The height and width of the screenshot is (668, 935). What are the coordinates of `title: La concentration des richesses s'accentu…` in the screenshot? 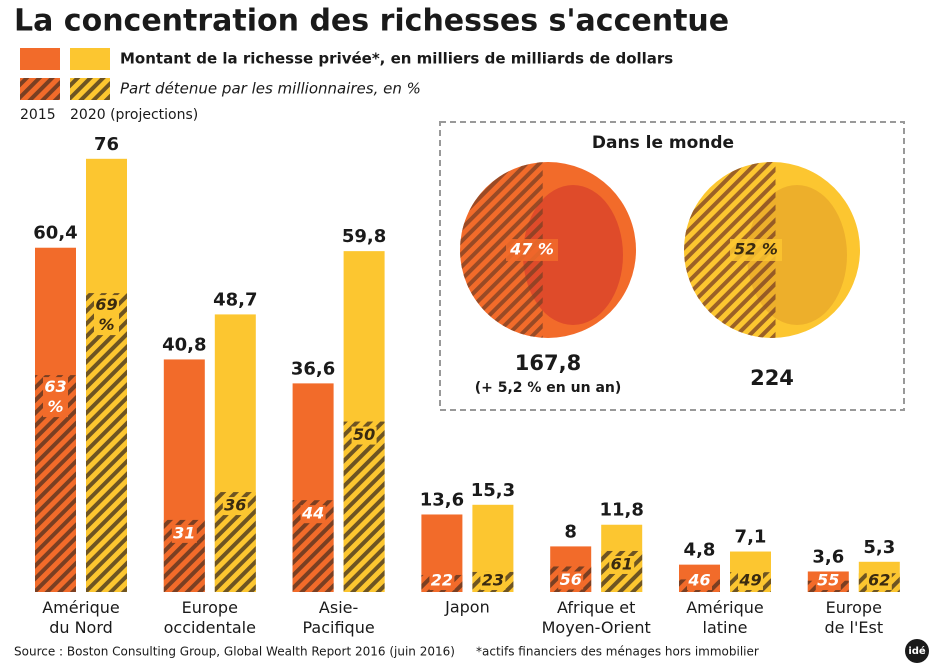 It's located at (371, 21).